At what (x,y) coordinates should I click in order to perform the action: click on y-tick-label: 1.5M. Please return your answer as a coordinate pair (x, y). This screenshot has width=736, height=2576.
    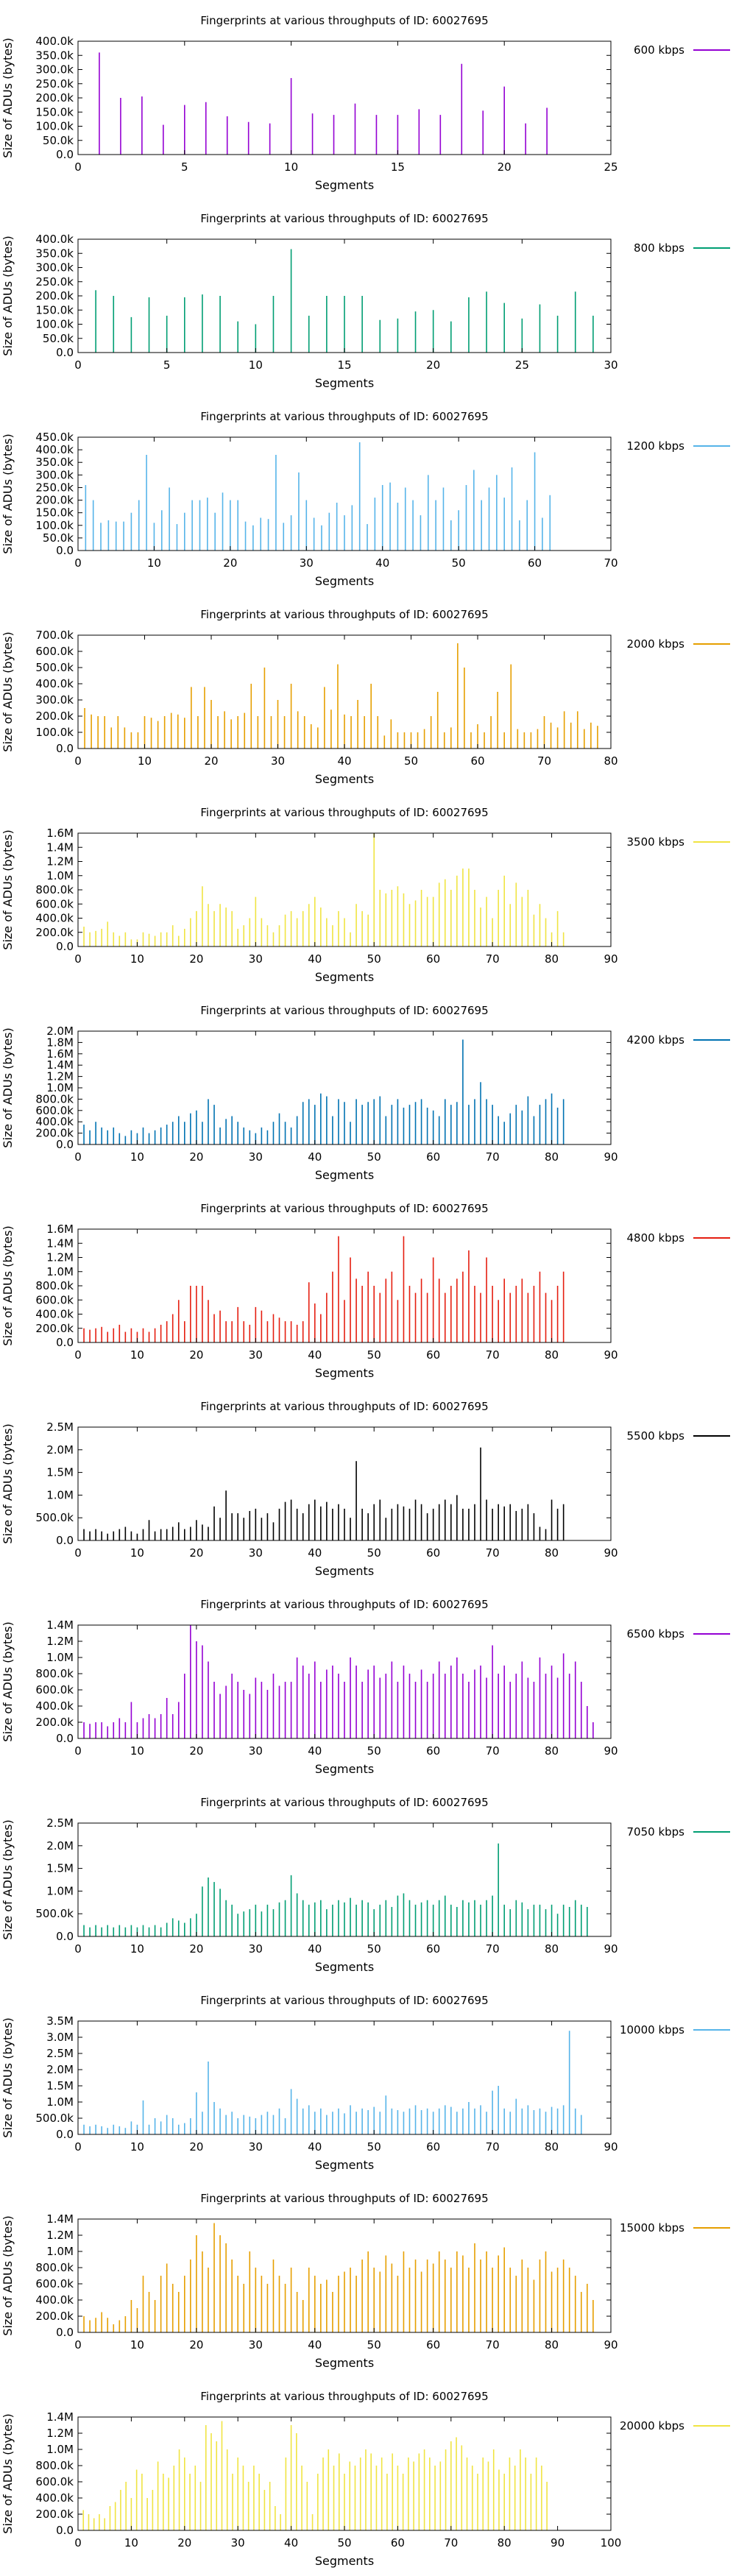
    Looking at the image, I should click on (60, 1472).